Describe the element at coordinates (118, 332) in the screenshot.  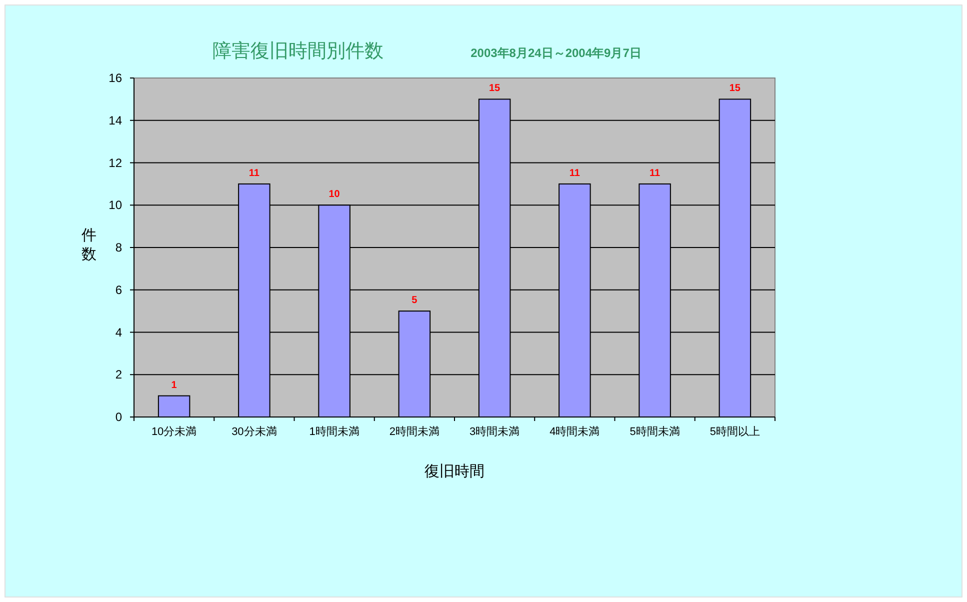
I see `y-tick-label: 4` at that location.